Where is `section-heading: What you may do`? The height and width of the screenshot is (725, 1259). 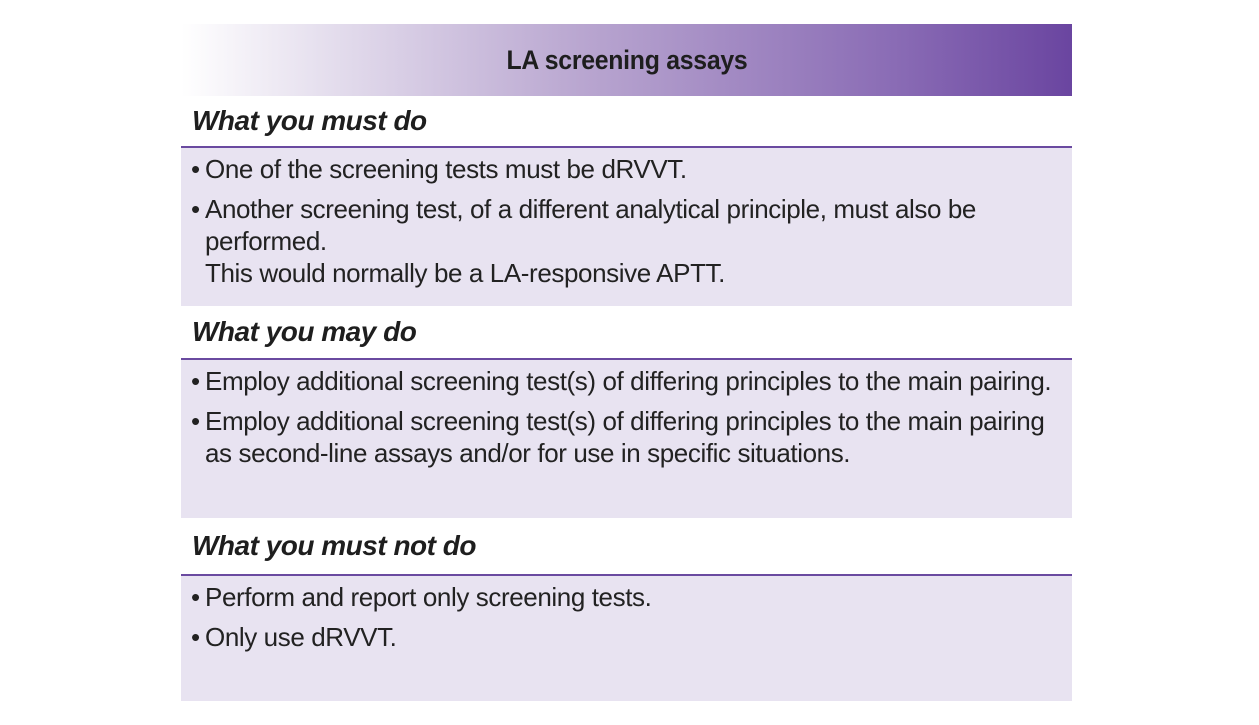
section-heading: What you may do is located at coordinates (626, 333).